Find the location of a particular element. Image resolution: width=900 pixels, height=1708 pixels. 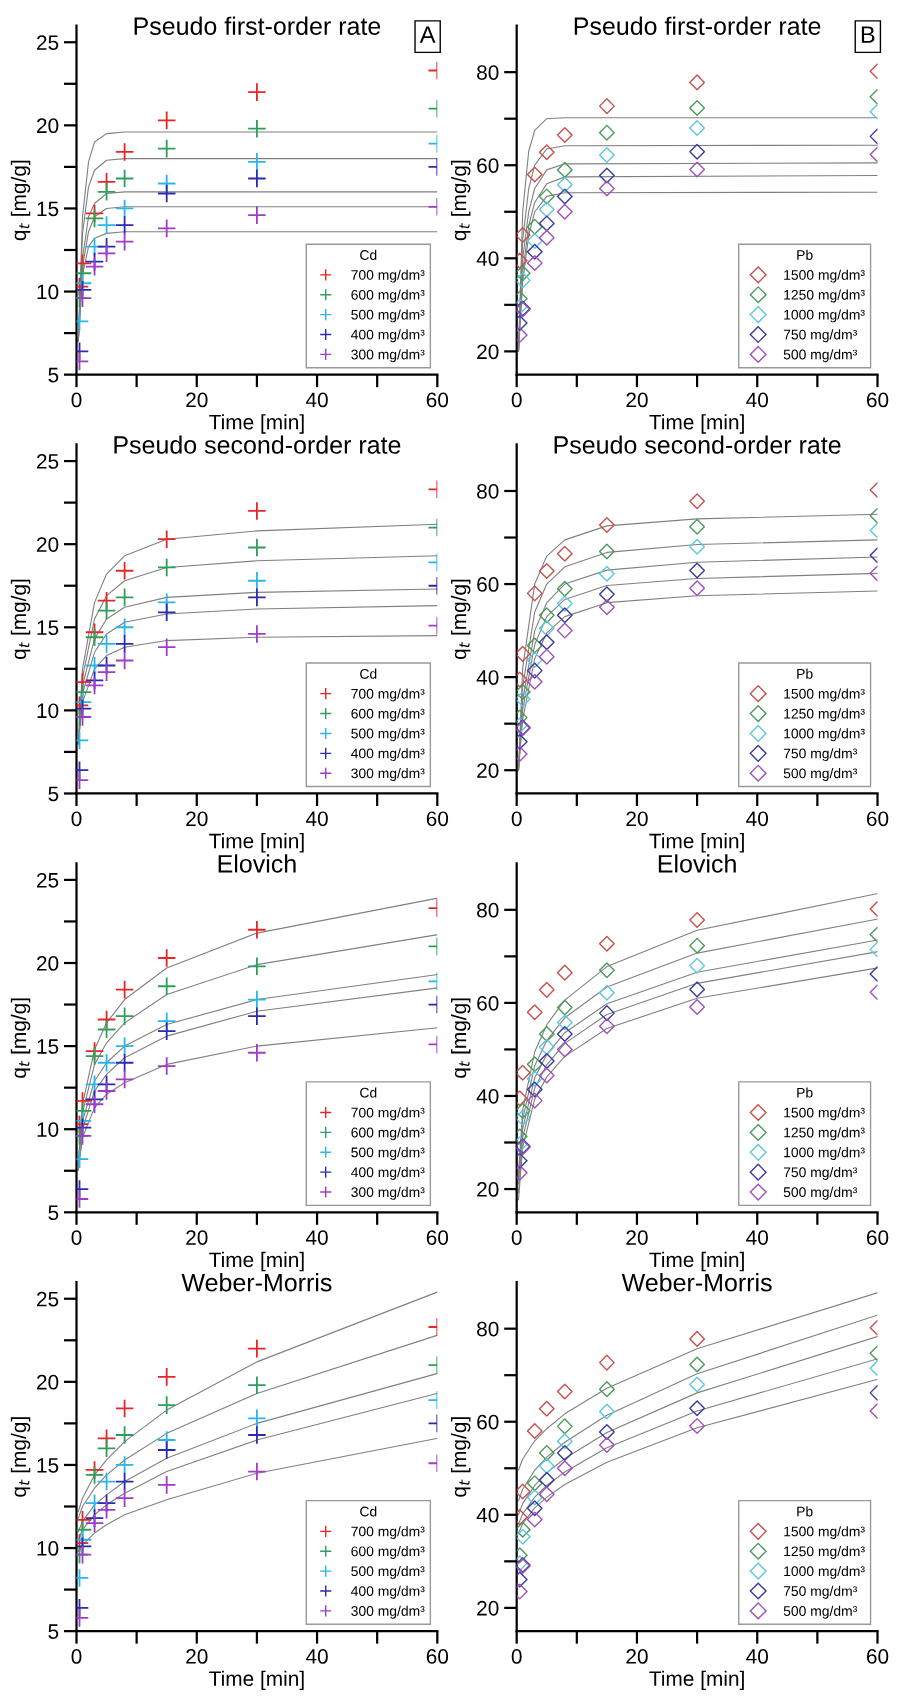

annotation: B is located at coordinates (868, 34).